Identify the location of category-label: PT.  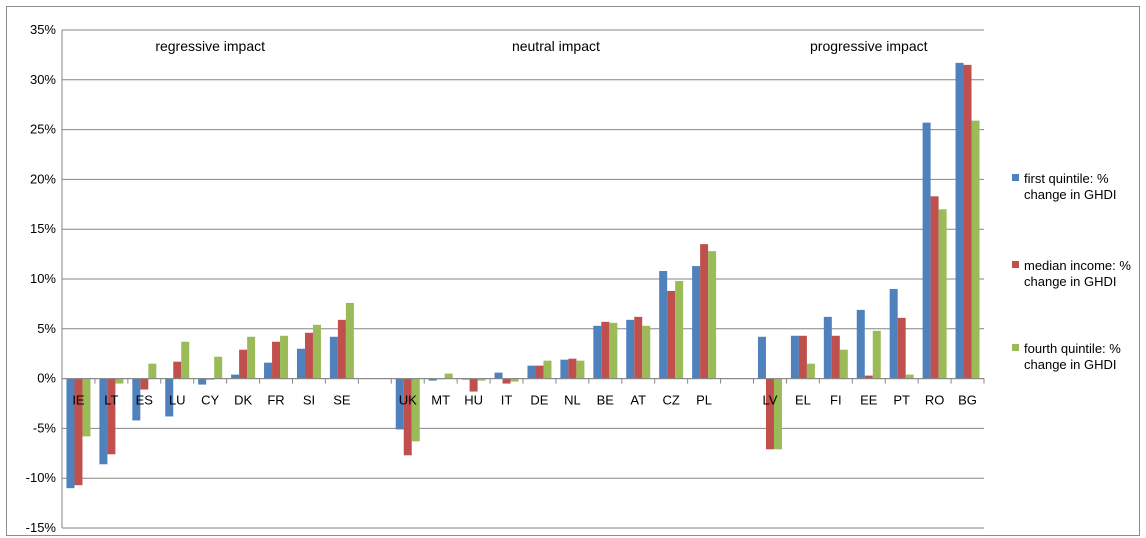
(901, 400).